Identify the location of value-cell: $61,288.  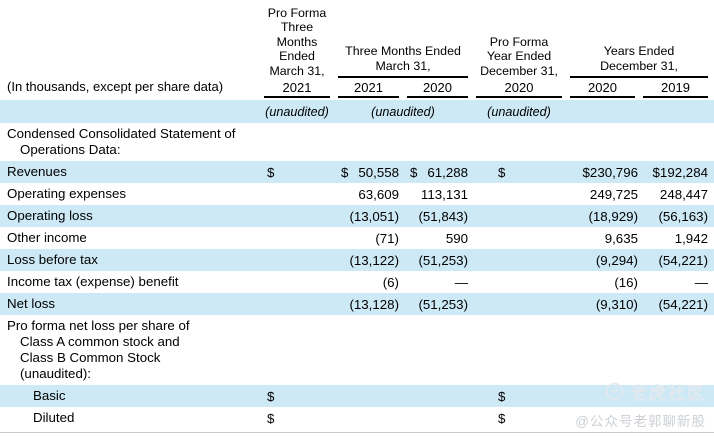
(437, 172).